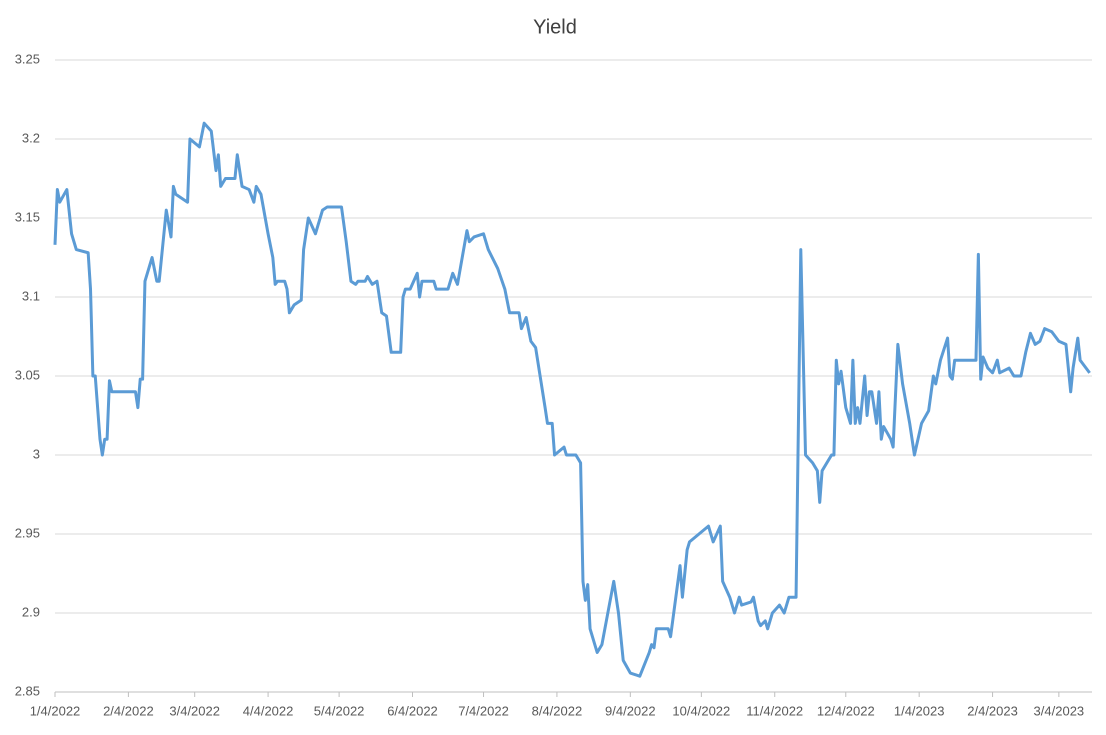 Image resolution: width=1106 pixels, height=735 pixels. What do you see at coordinates (992, 710) in the screenshot?
I see `x-tick-label: 2/4/2023` at bounding box center [992, 710].